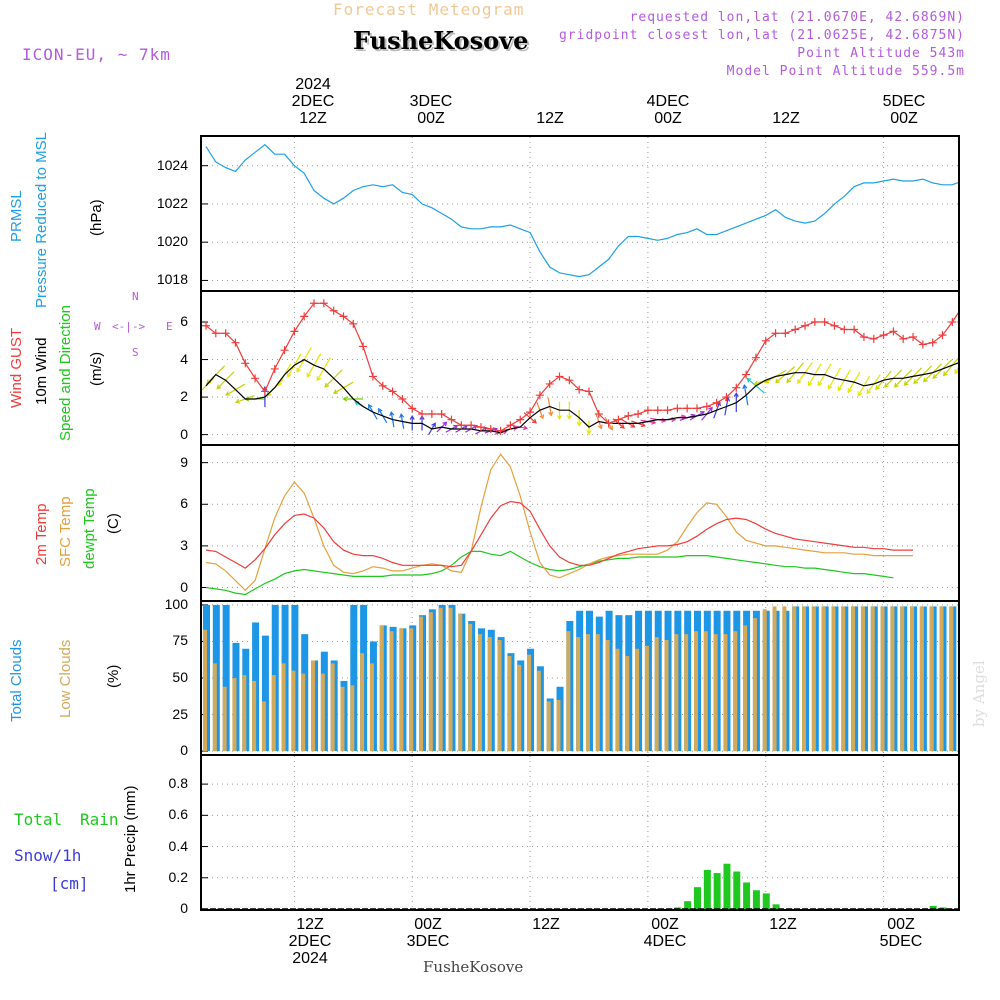 Image resolution: width=1000 pixels, height=1000 pixels. I want to click on total-clouds-bar, so click(265, 693).